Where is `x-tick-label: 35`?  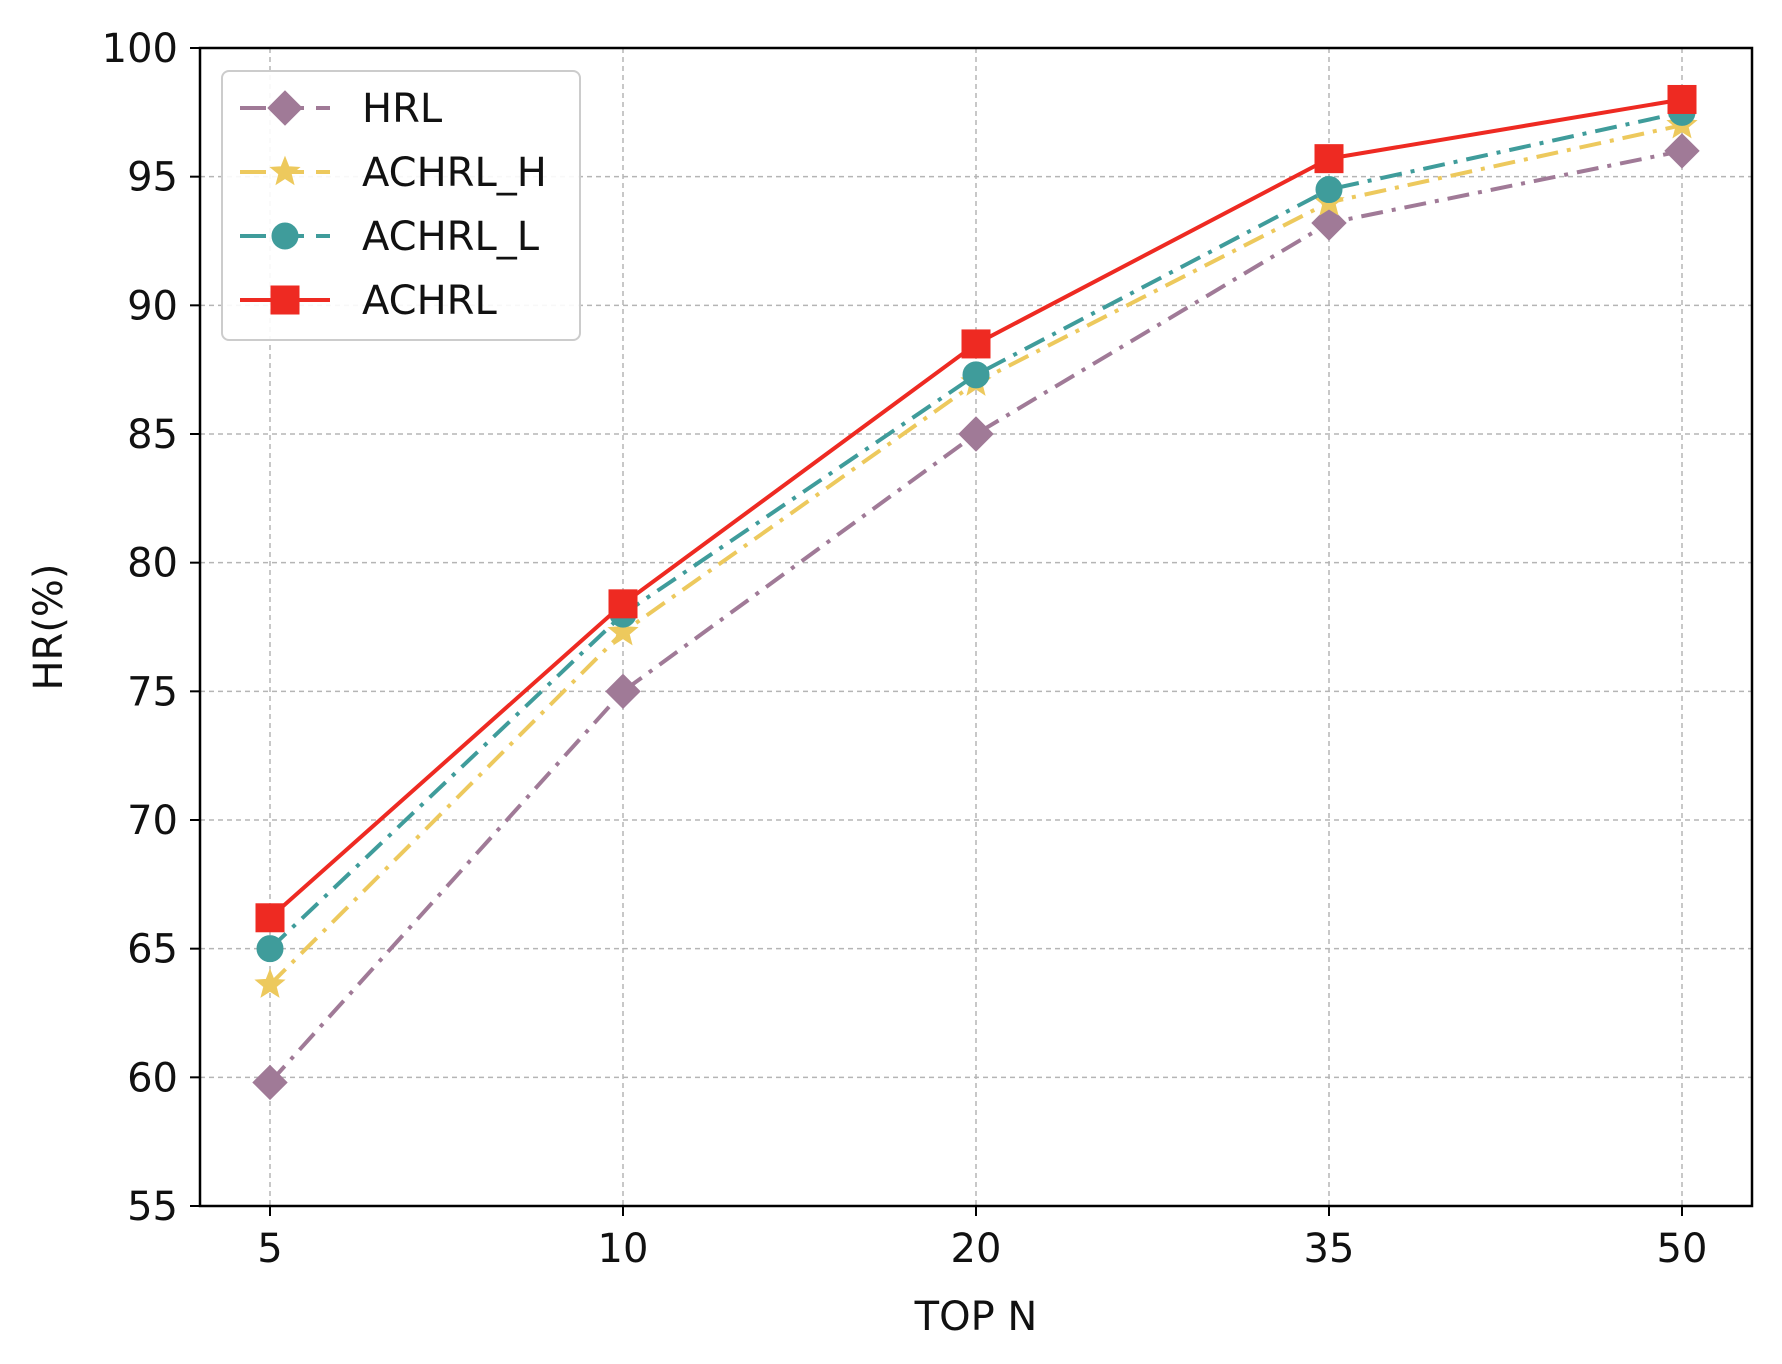
x-tick-label: 35 is located at coordinates (1329, 1249).